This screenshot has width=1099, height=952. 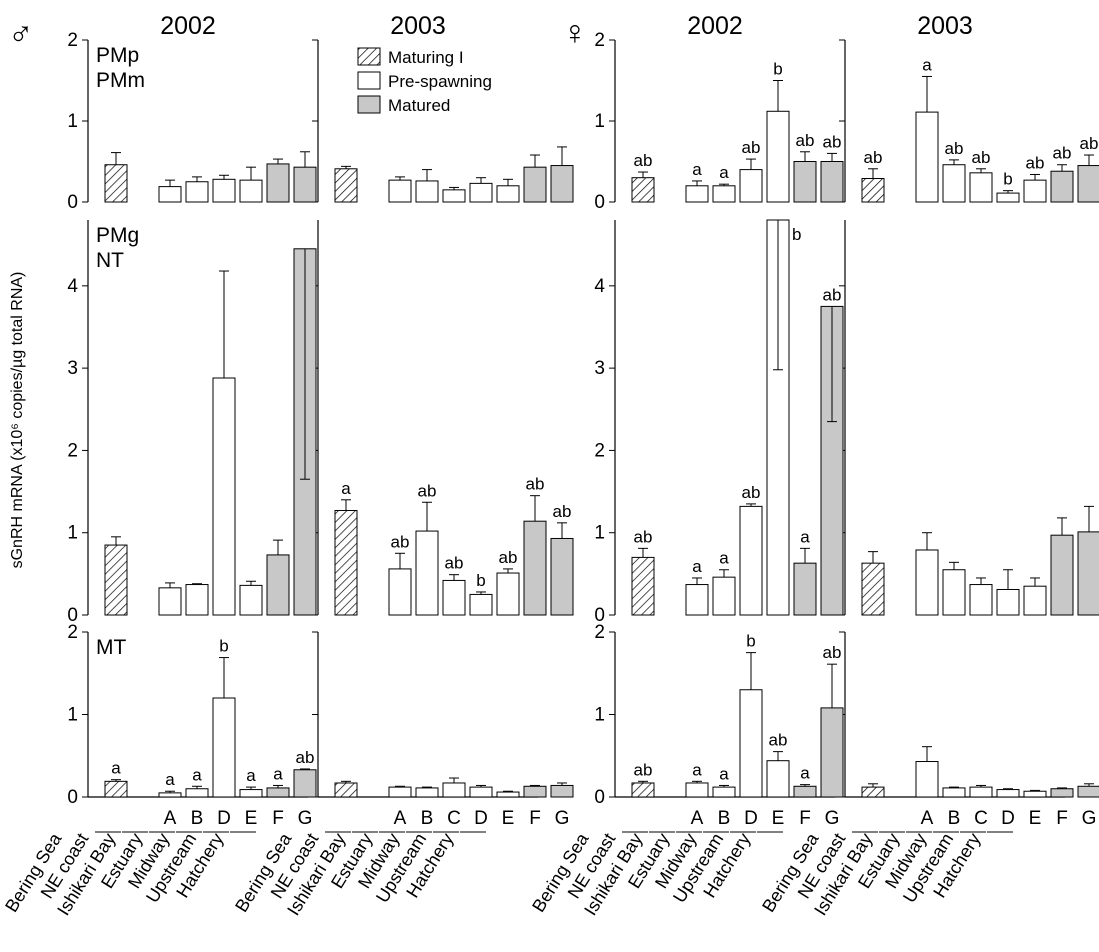 What do you see at coordinates (440, 81) in the screenshot?
I see `legend-label: Pre-spawning` at bounding box center [440, 81].